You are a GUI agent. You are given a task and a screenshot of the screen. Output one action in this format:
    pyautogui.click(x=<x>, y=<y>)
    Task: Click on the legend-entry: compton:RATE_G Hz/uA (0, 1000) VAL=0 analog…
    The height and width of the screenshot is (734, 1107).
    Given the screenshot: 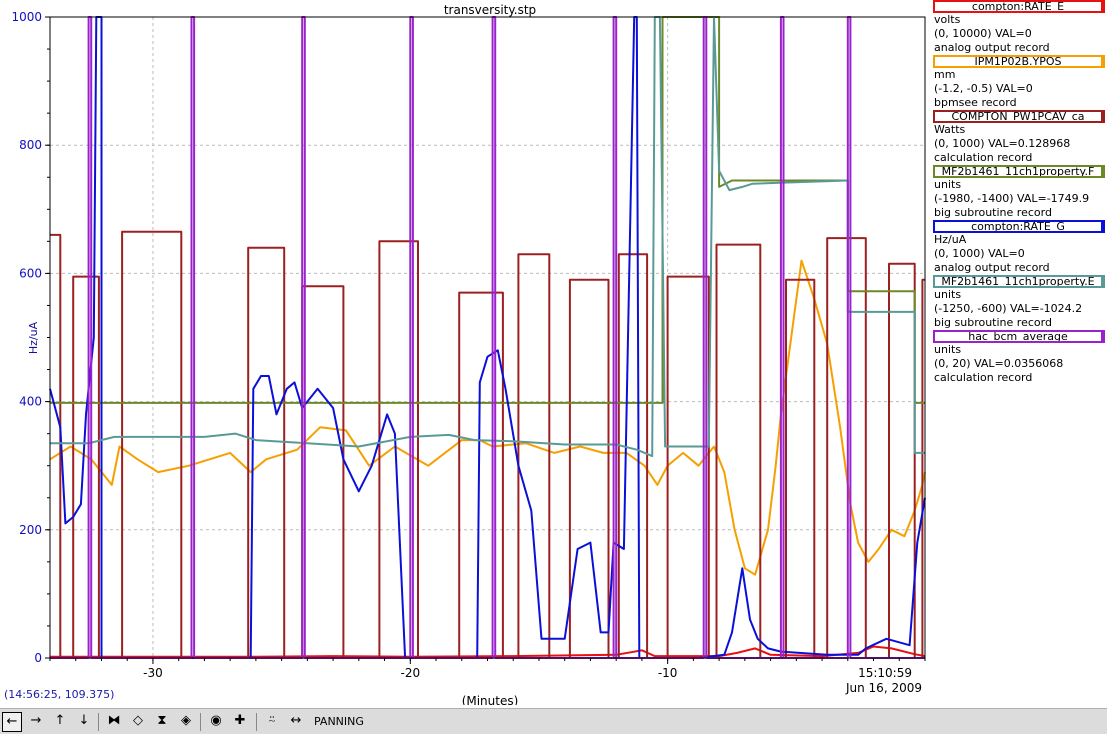 What is the action you would take?
    pyautogui.click(x=1017, y=247)
    